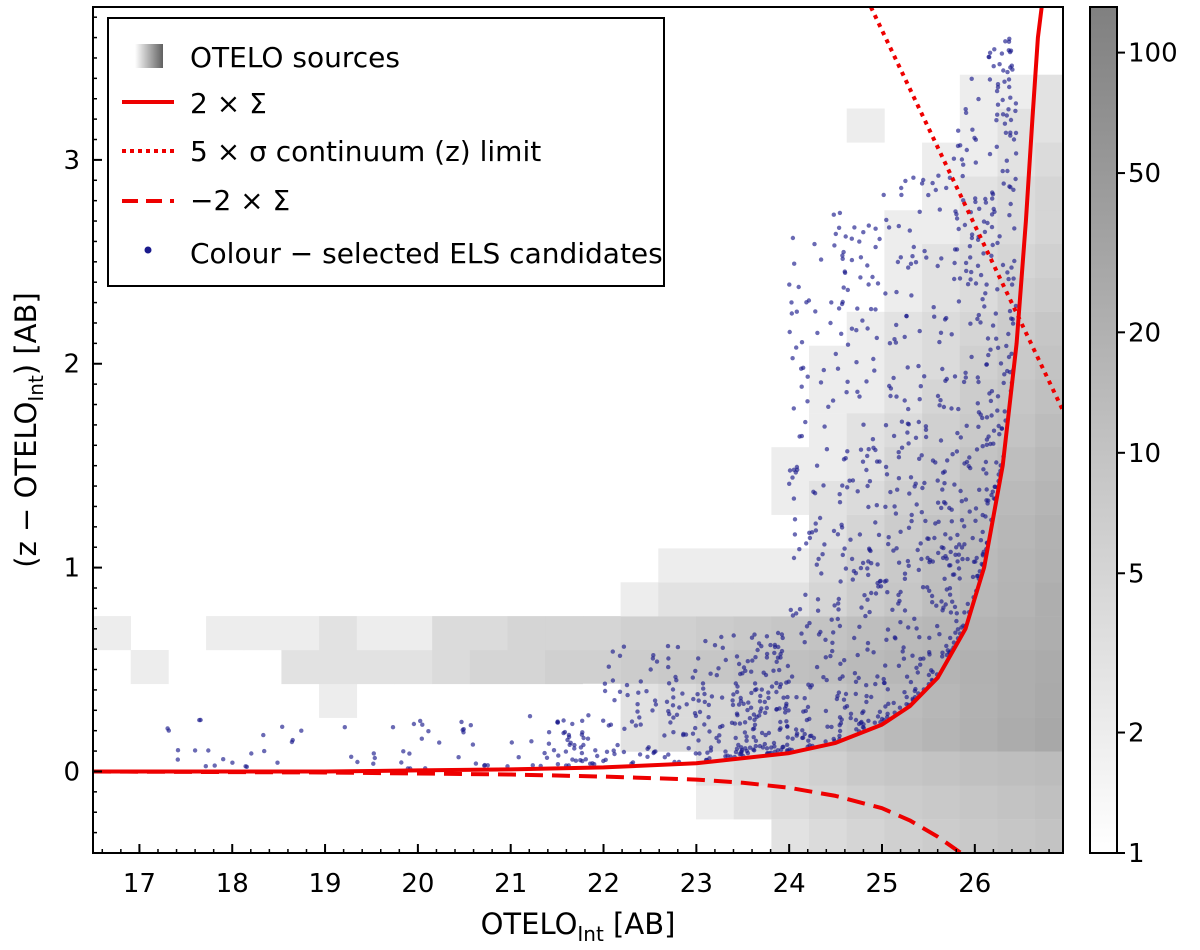 The width and height of the screenshot is (1200, 950). Describe the element at coordinates (267, 57) in the screenshot. I see `legend-entry-otelo-sources: OTELO sources` at that location.